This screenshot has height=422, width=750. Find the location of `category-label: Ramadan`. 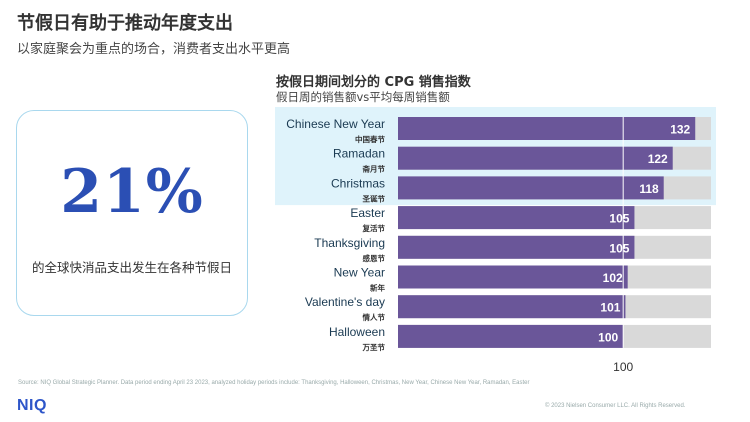

category-label: Ramadan is located at coordinates (359, 154).